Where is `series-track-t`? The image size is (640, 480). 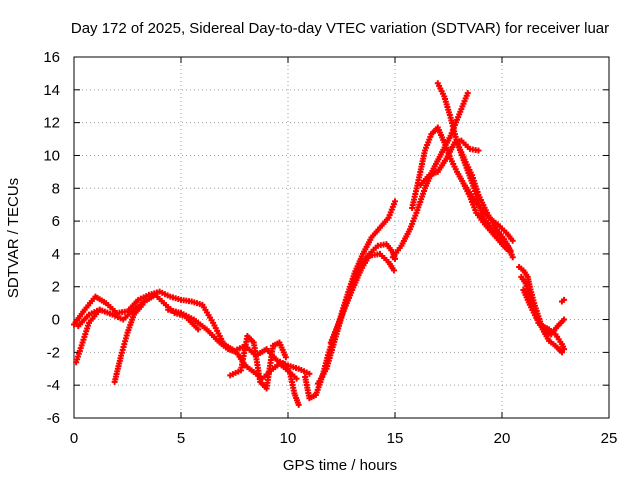 series-track-t is located at coordinates (563, 300).